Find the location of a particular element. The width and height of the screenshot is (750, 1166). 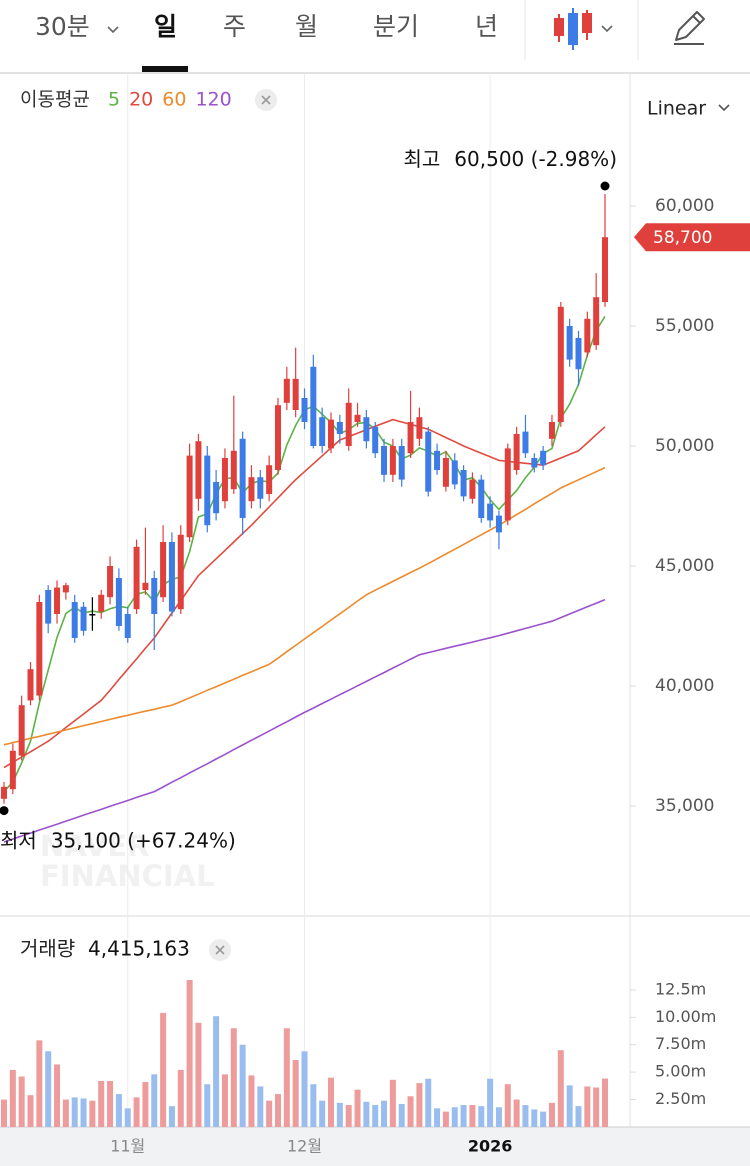

annotation-value: 60,500 (-2.98%) is located at coordinates (535, 159).